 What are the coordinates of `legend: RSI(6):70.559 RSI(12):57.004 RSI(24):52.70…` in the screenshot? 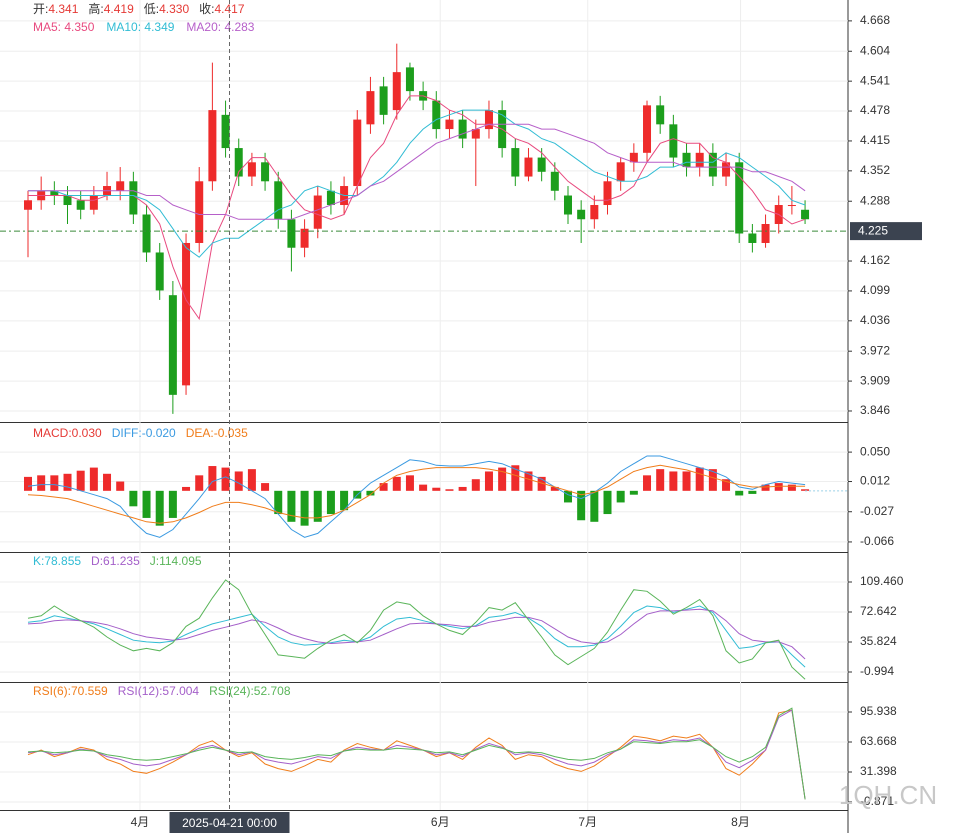 It's located at (162, 691).